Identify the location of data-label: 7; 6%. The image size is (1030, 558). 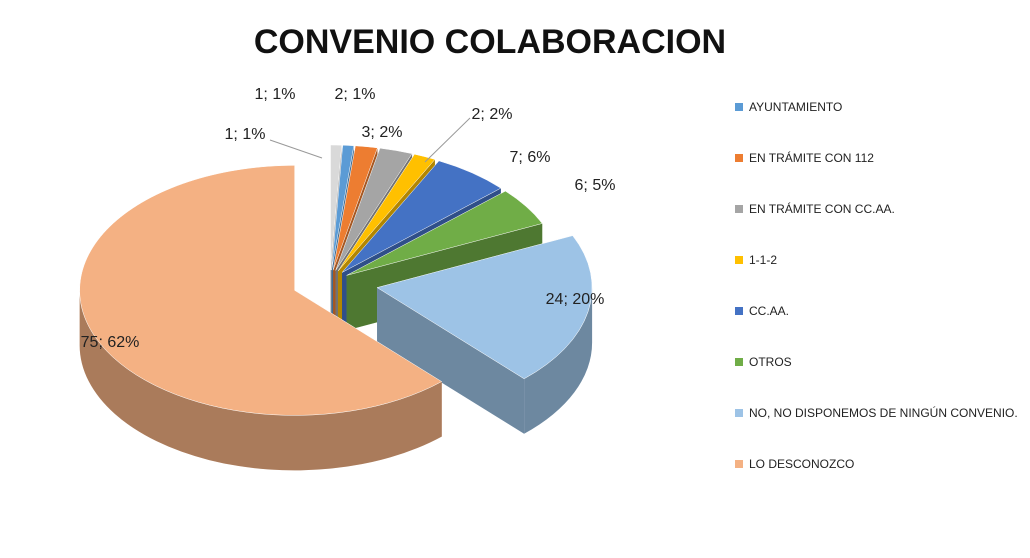
(530, 157).